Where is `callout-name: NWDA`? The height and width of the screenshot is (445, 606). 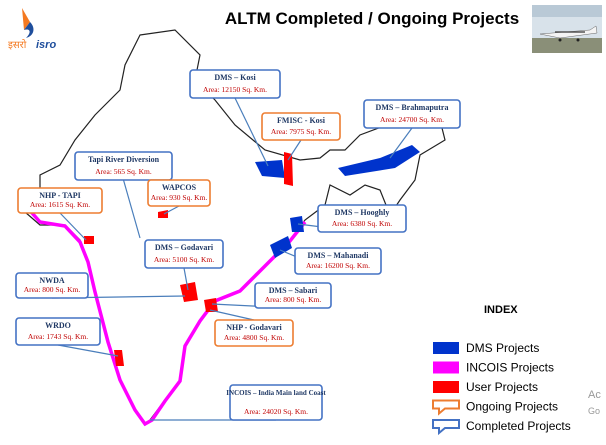
callout-name: NWDA is located at coordinates (52, 280).